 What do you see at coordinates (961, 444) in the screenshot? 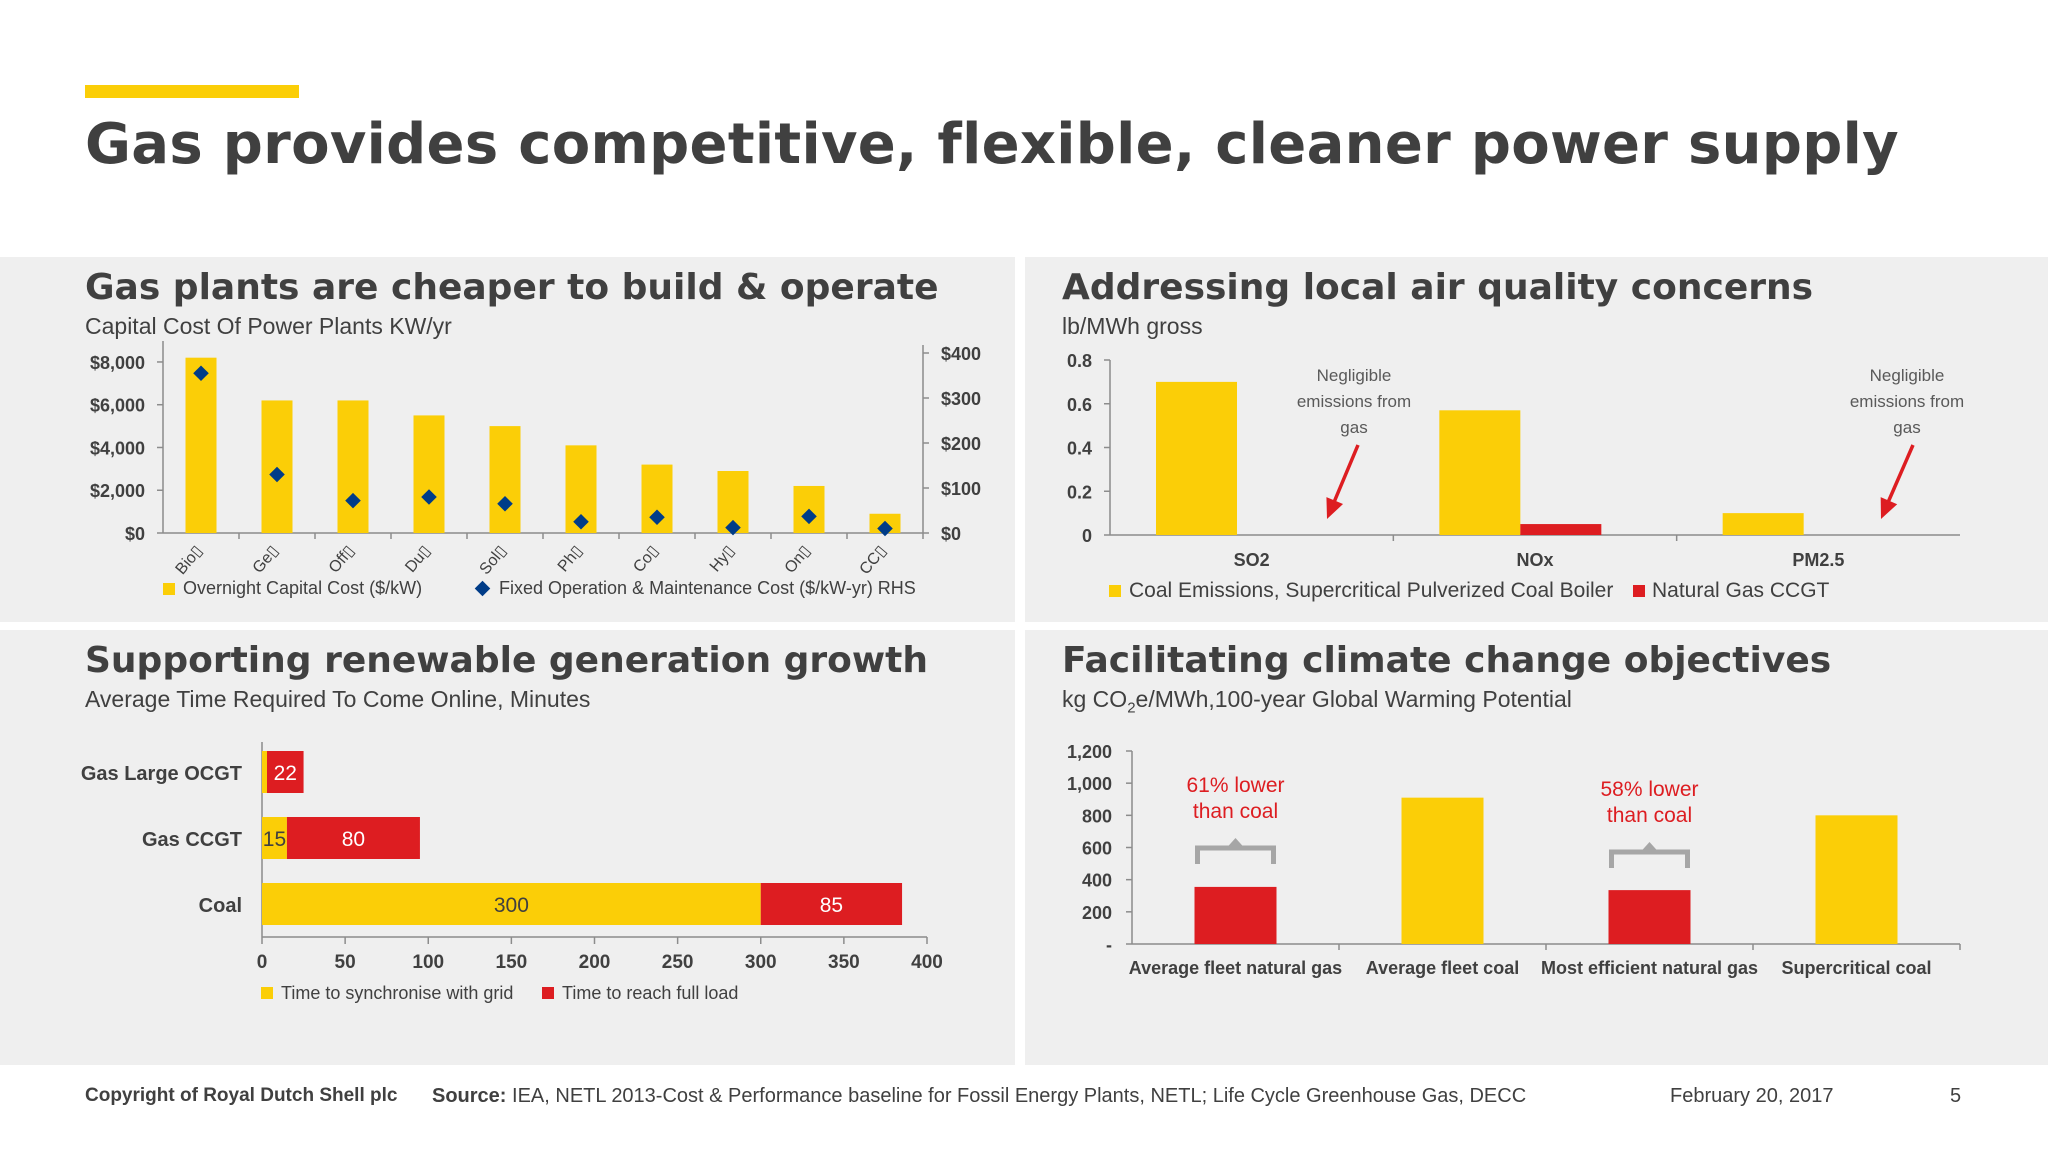
I see `y2-tick-label: $200` at bounding box center [961, 444].